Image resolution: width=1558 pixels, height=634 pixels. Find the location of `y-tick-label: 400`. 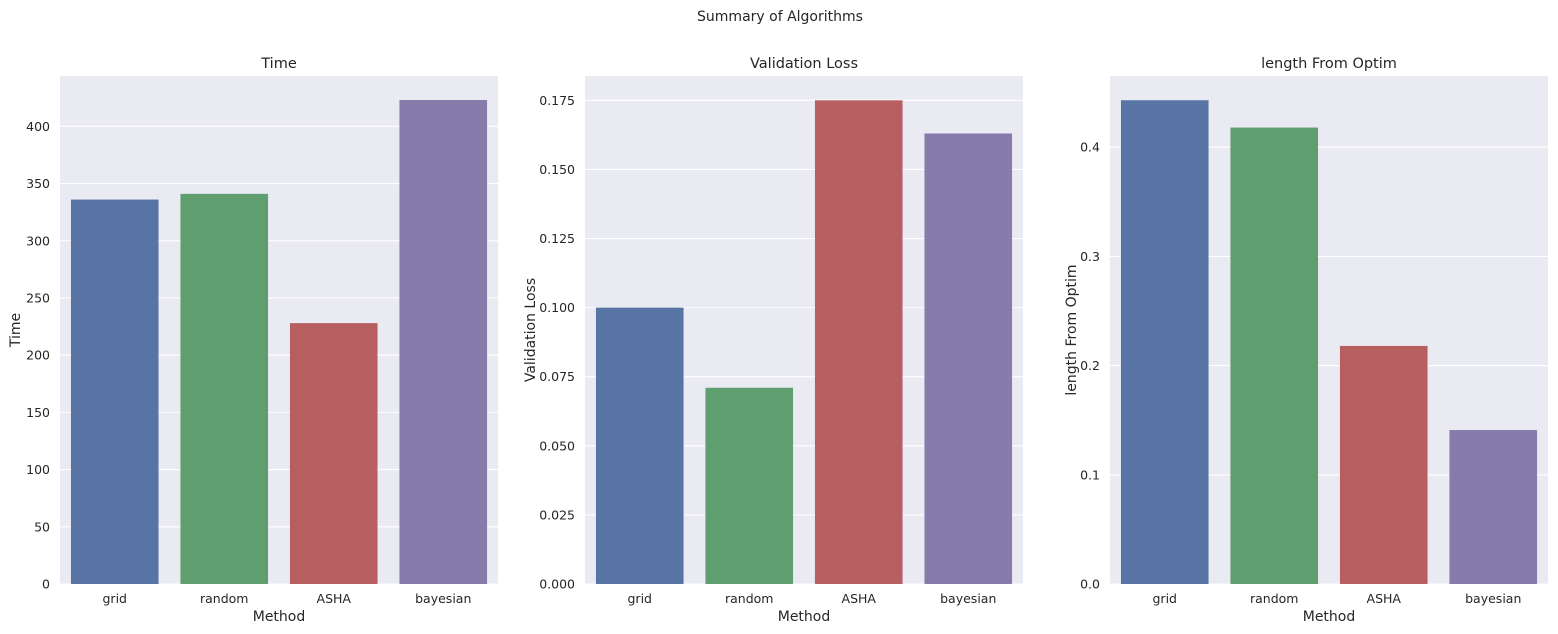

y-tick-label: 400 is located at coordinates (38, 126).